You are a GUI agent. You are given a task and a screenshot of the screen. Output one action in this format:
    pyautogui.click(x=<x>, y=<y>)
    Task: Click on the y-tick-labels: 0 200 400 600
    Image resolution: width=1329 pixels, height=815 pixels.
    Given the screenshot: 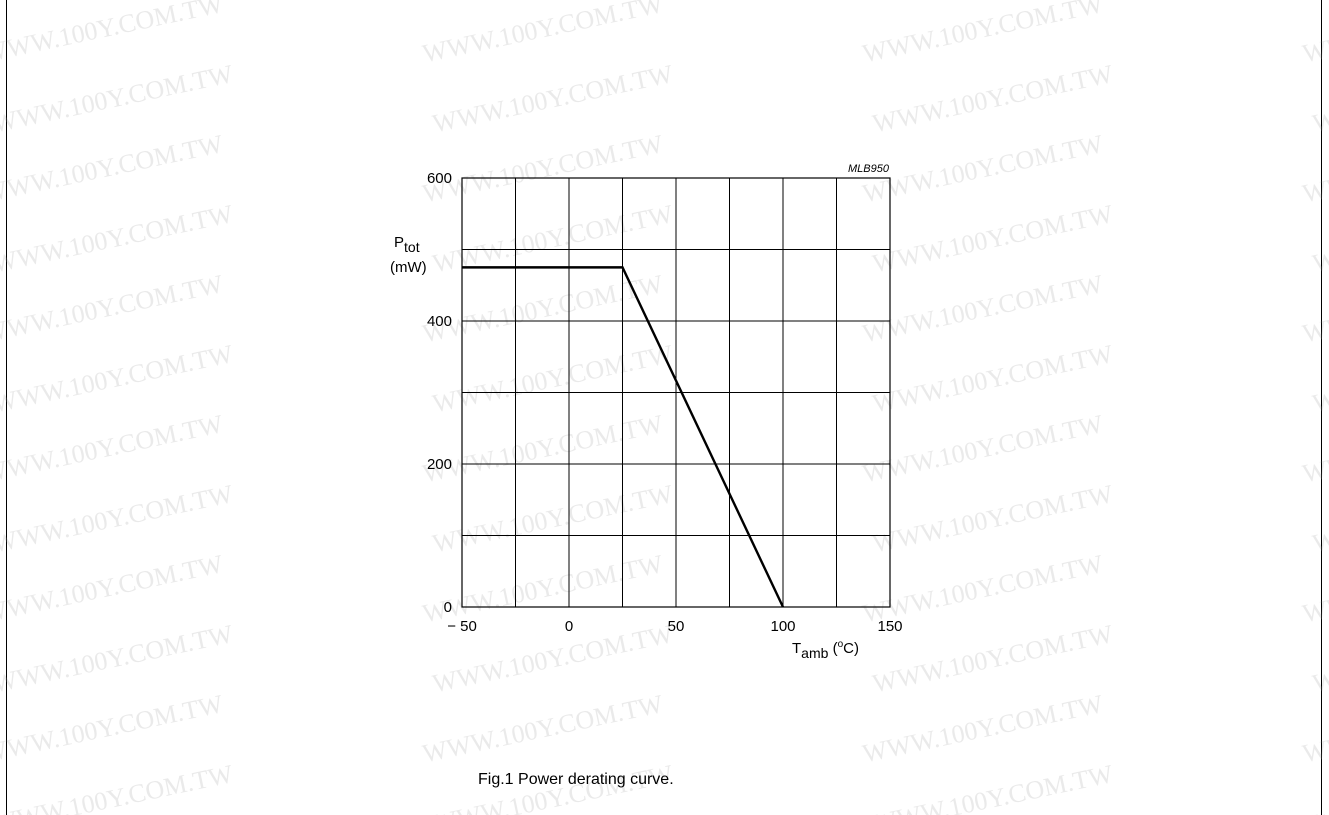 What is the action you would take?
    pyautogui.click(x=439, y=393)
    